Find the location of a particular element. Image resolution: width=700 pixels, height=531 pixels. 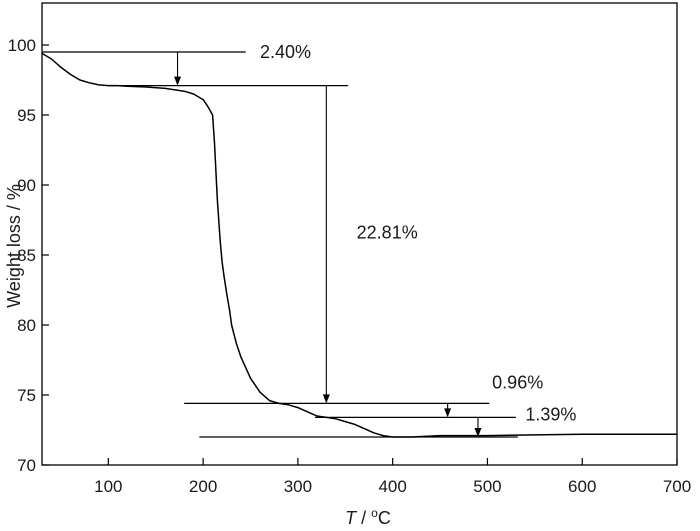

x-tick-label: 200 is located at coordinates (203, 486).